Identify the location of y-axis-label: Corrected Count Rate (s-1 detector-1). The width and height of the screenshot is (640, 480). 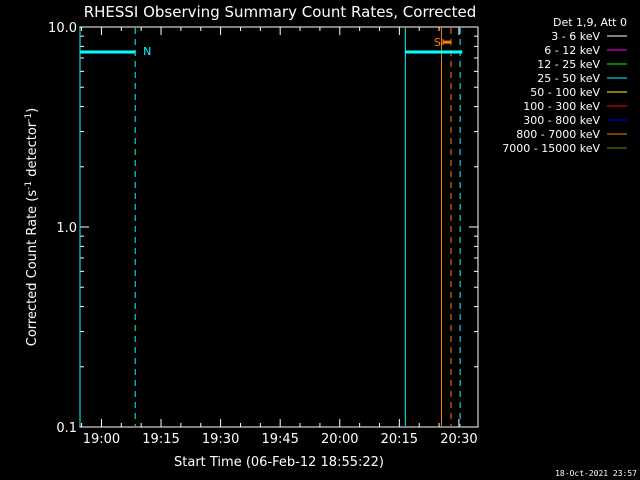
(32, 227).